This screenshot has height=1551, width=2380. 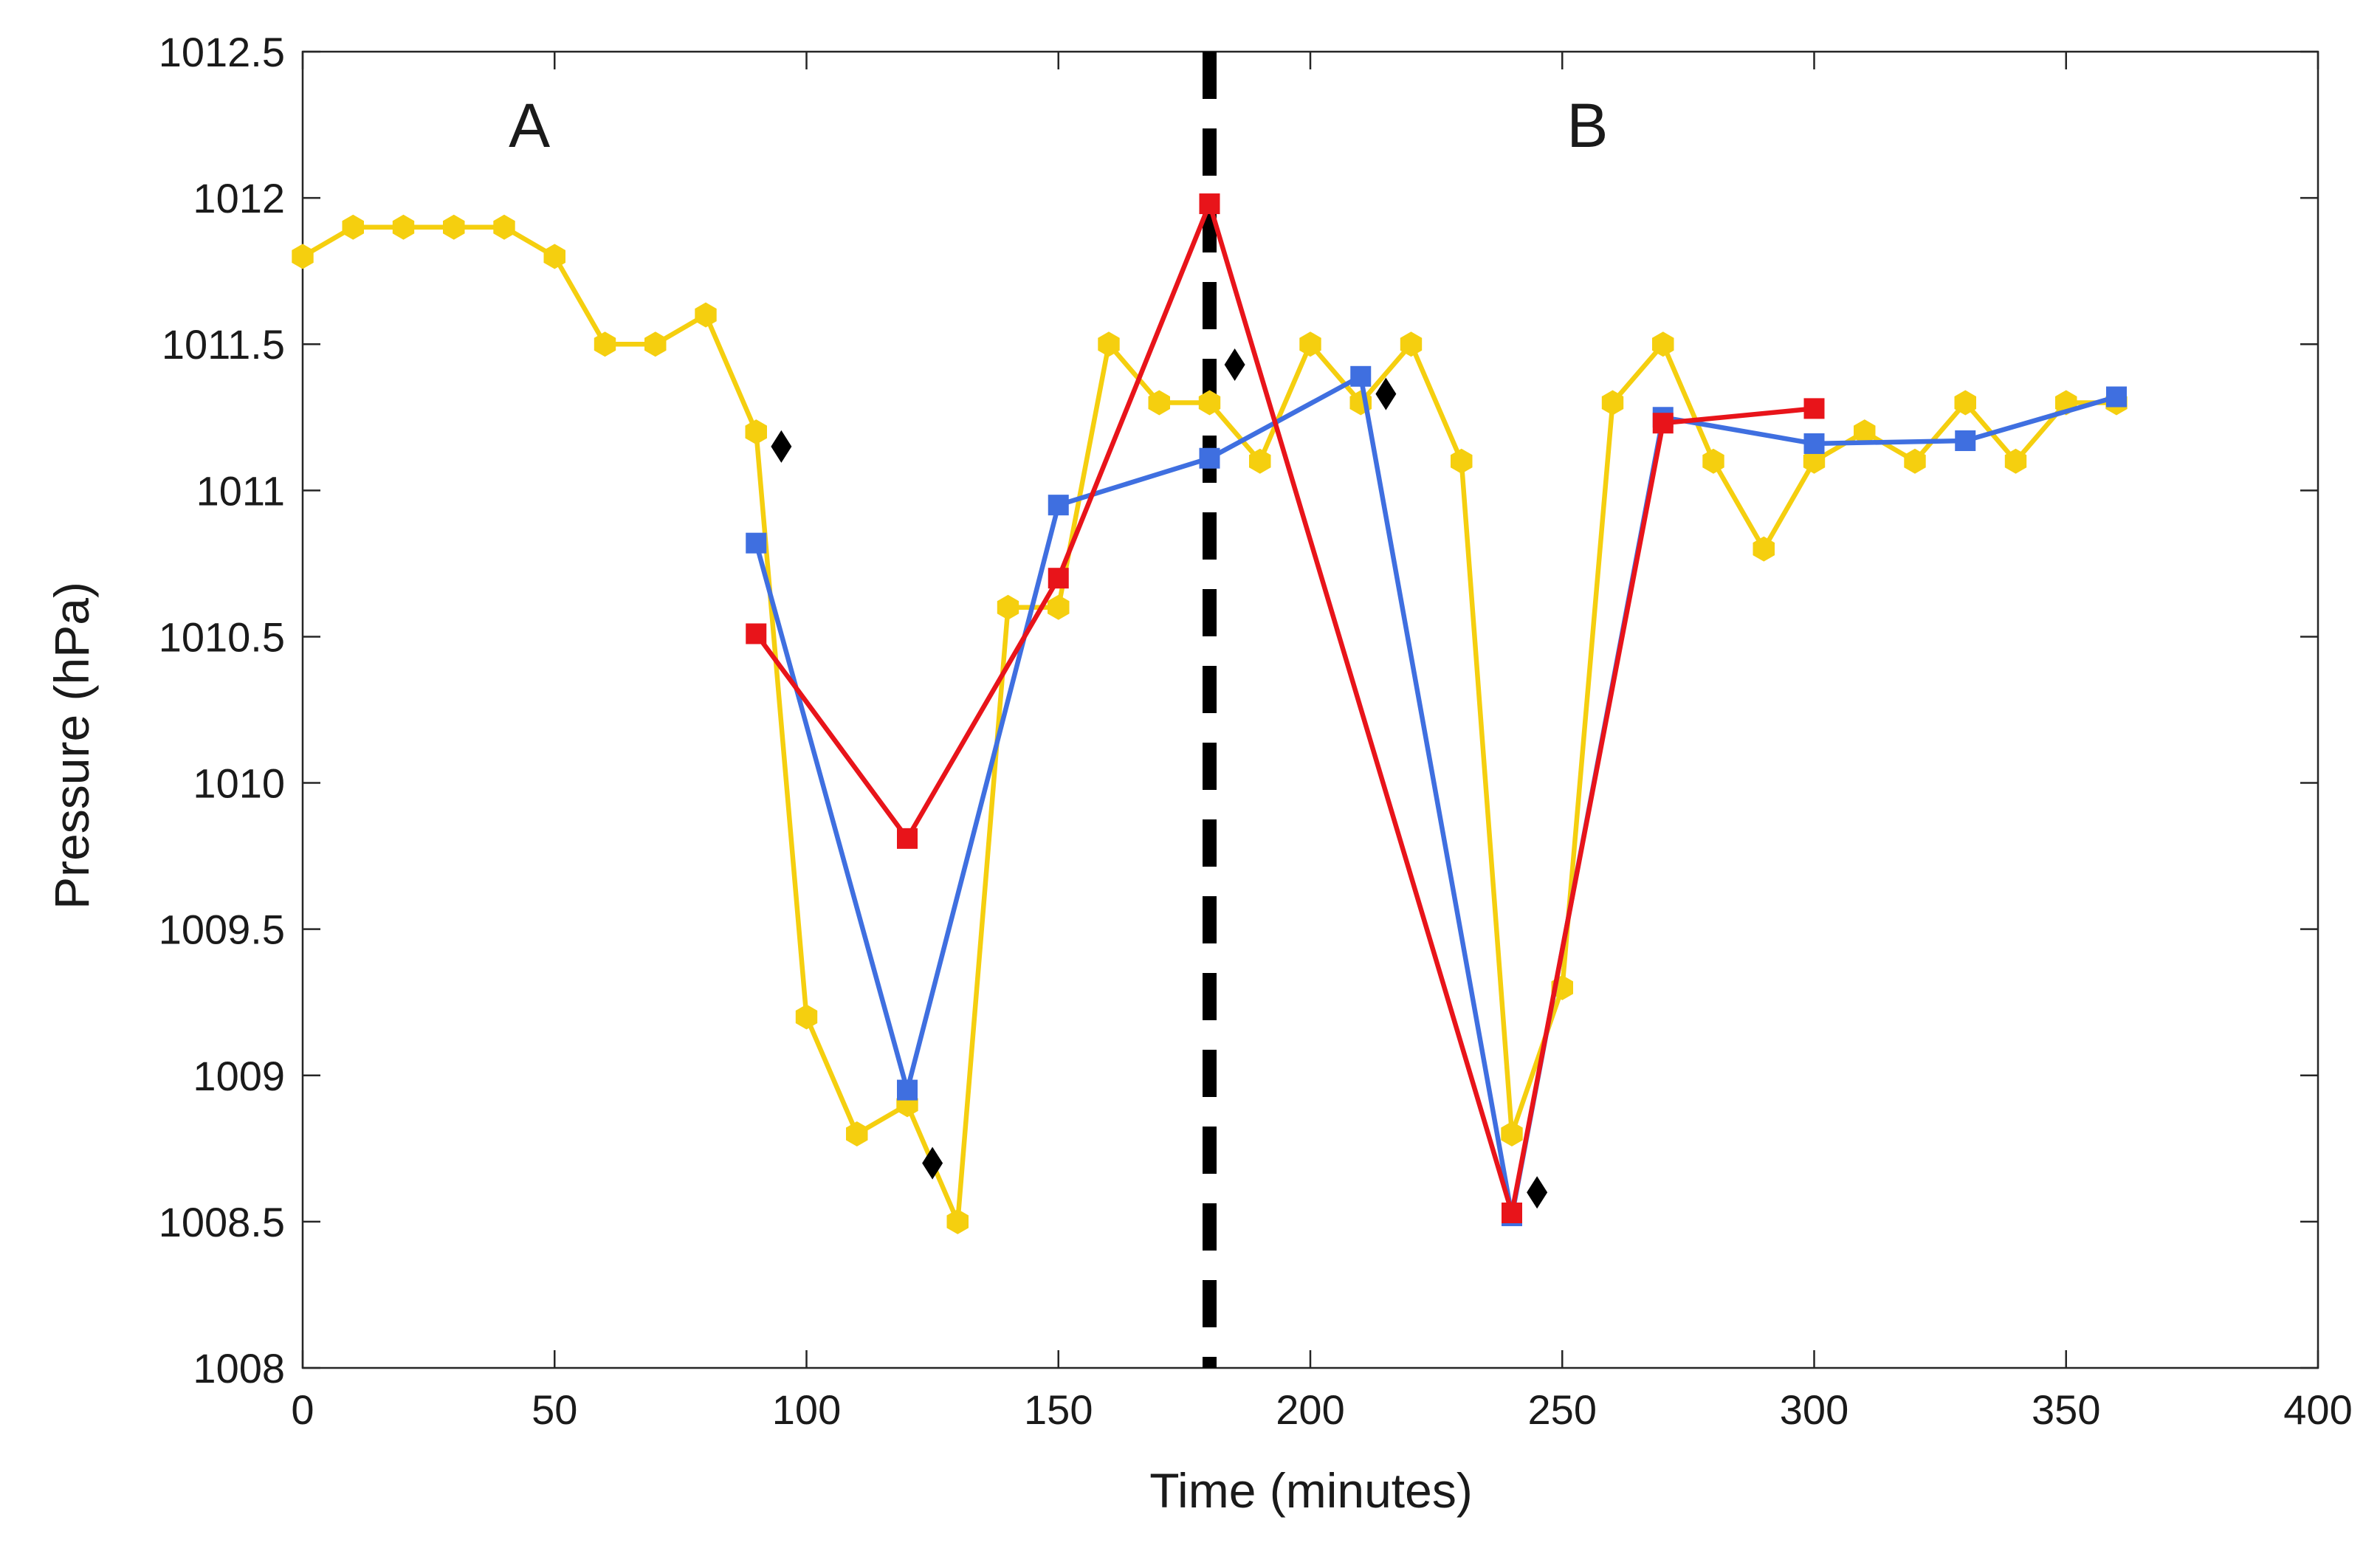 What do you see at coordinates (239, 783) in the screenshot?
I see `y-tick-label: 1010` at bounding box center [239, 783].